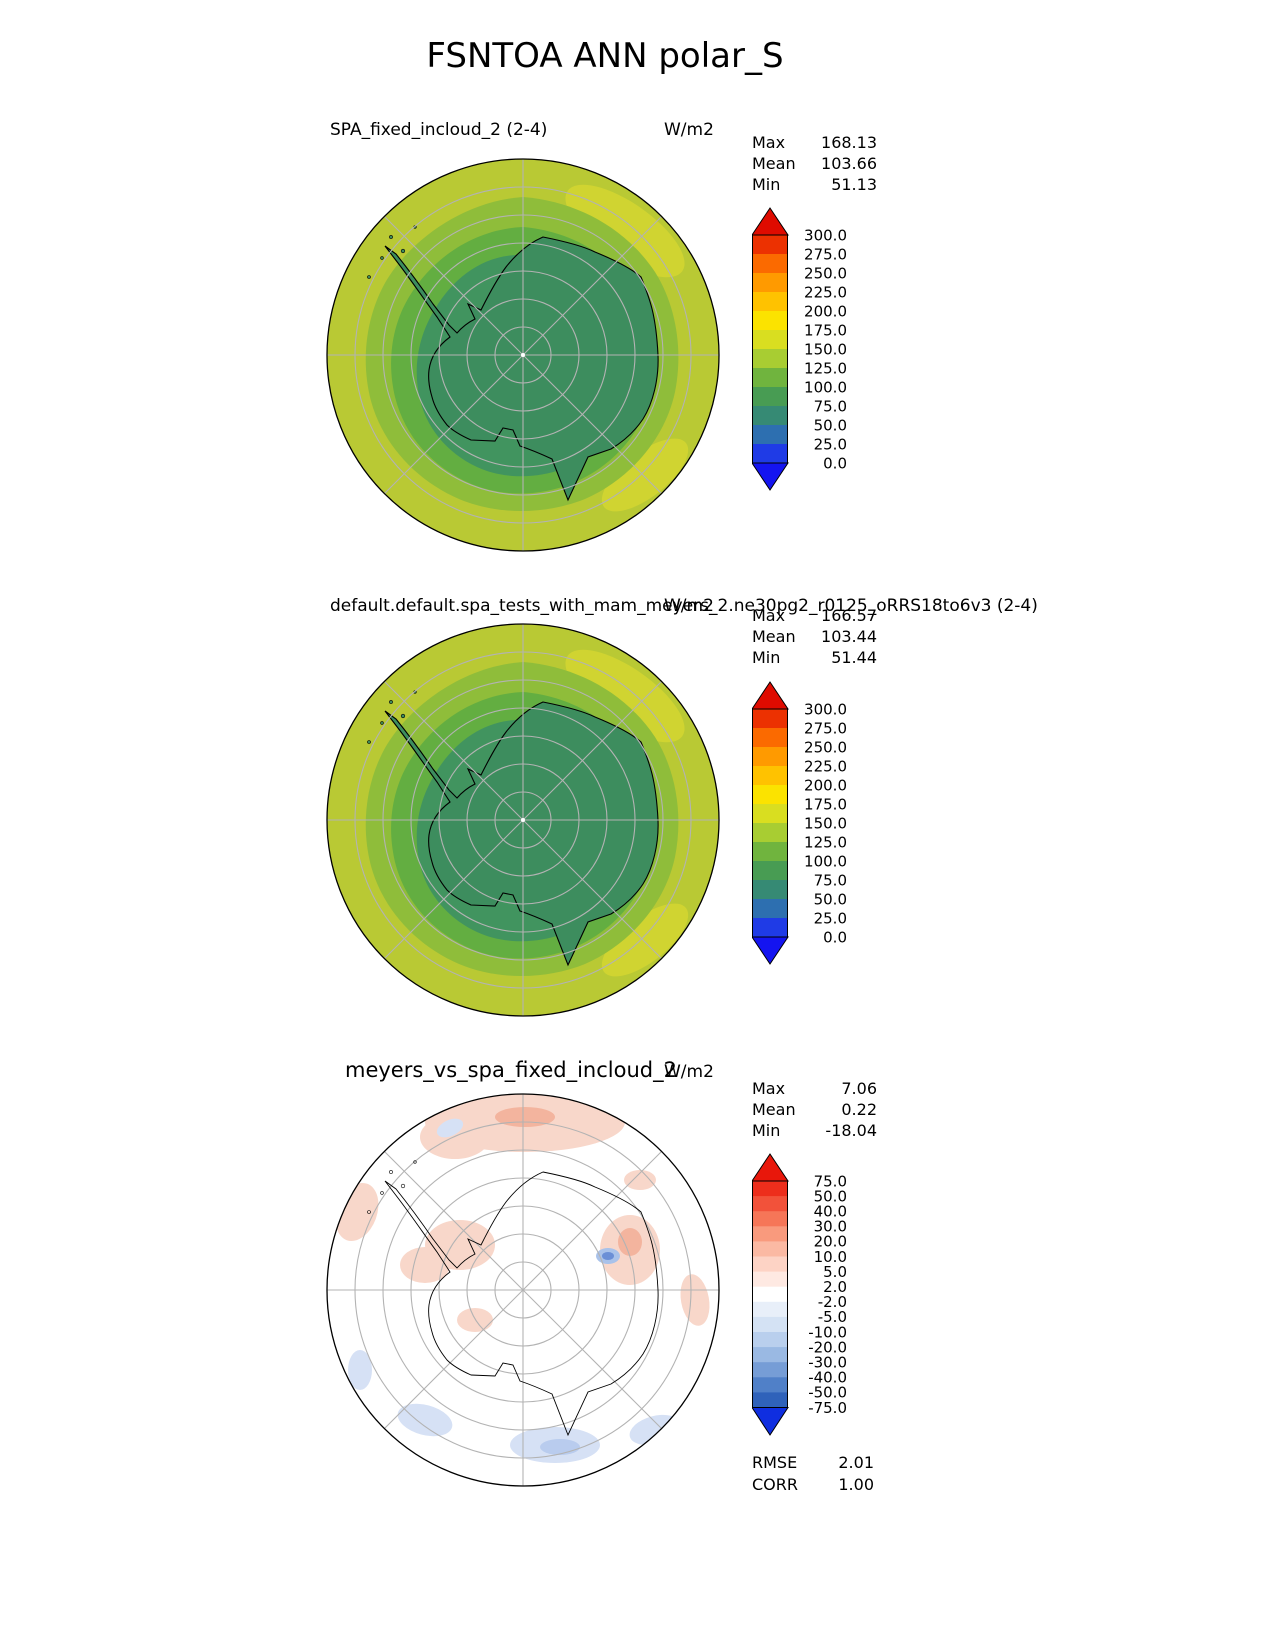  I want to click on colorbar-tick-label: 175.0, so click(825, 330).